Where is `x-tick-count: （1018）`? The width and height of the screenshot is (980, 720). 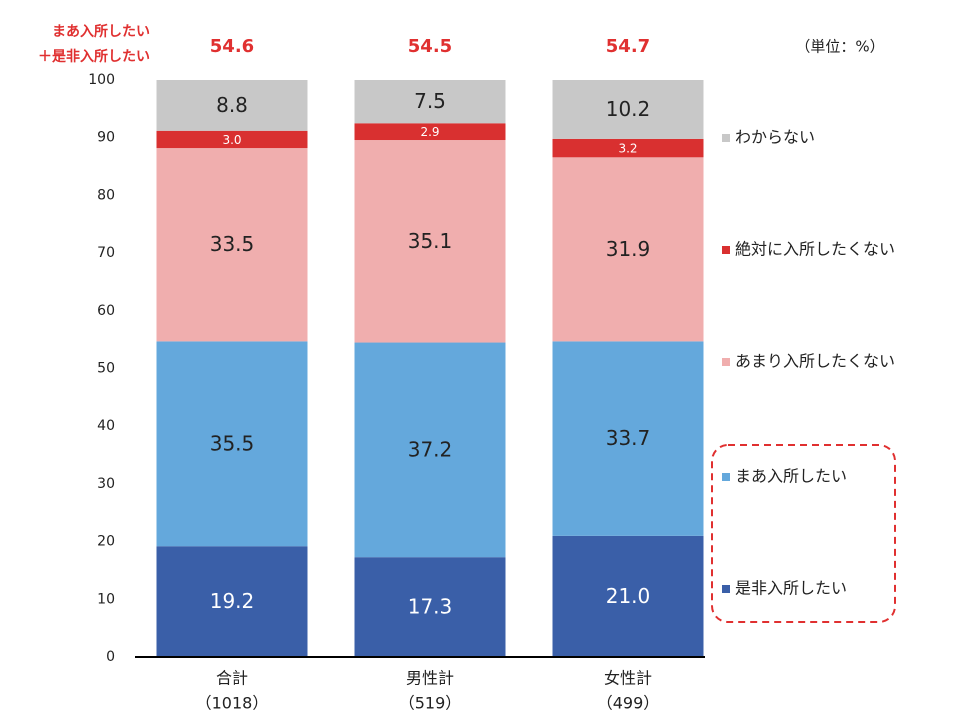
x-tick-count: （1018） is located at coordinates (232, 703).